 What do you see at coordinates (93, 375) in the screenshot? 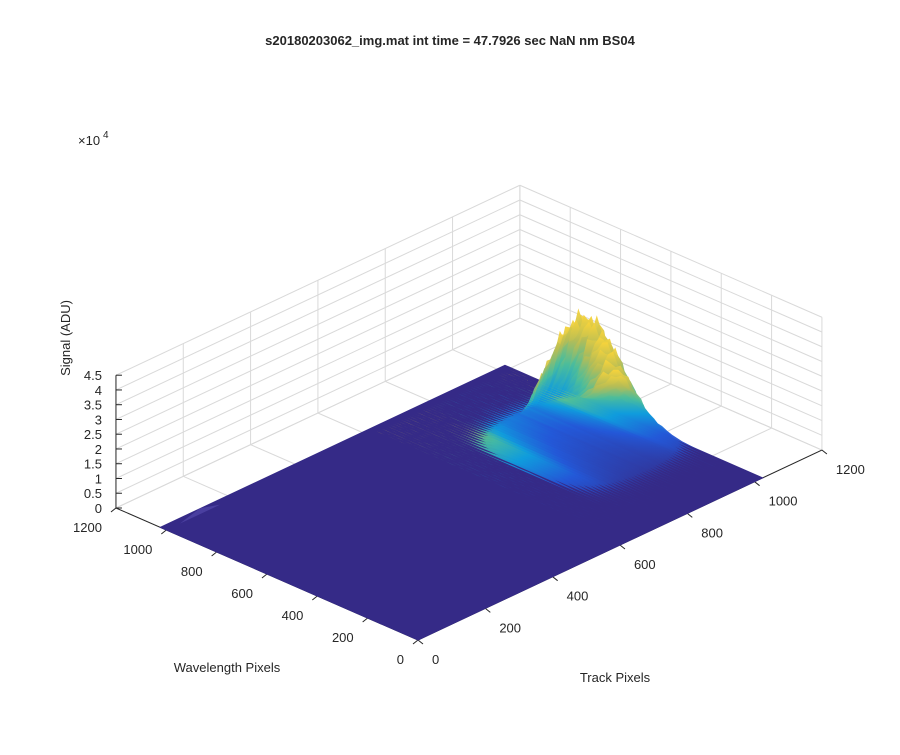
I see `z-tick-label: 4.5` at bounding box center [93, 375].